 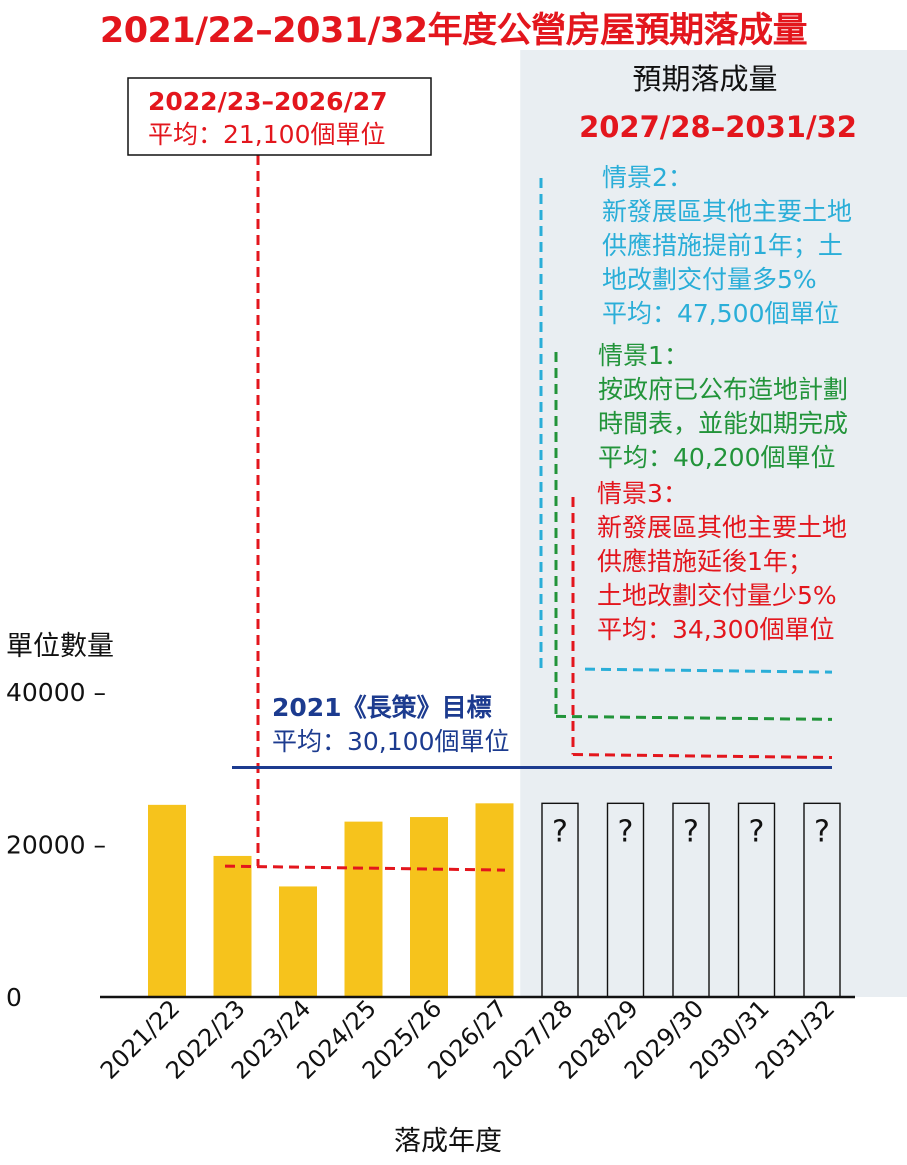 What do you see at coordinates (60, 646) in the screenshot?
I see `y-axis-label: 單位數量` at bounding box center [60, 646].